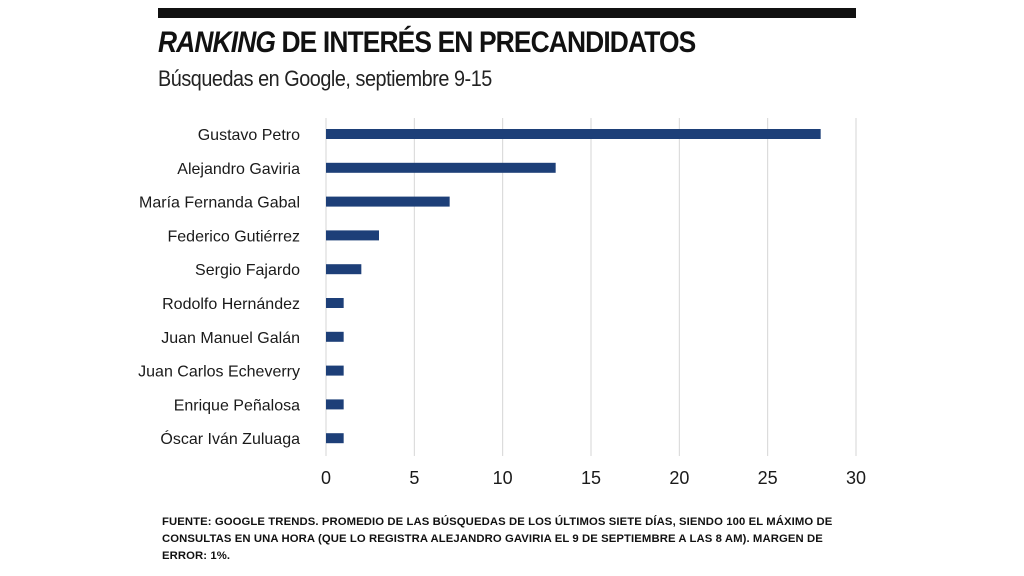  What do you see at coordinates (507, 13) in the screenshot?
I see `top-rule` at bounding box center [507, 13].